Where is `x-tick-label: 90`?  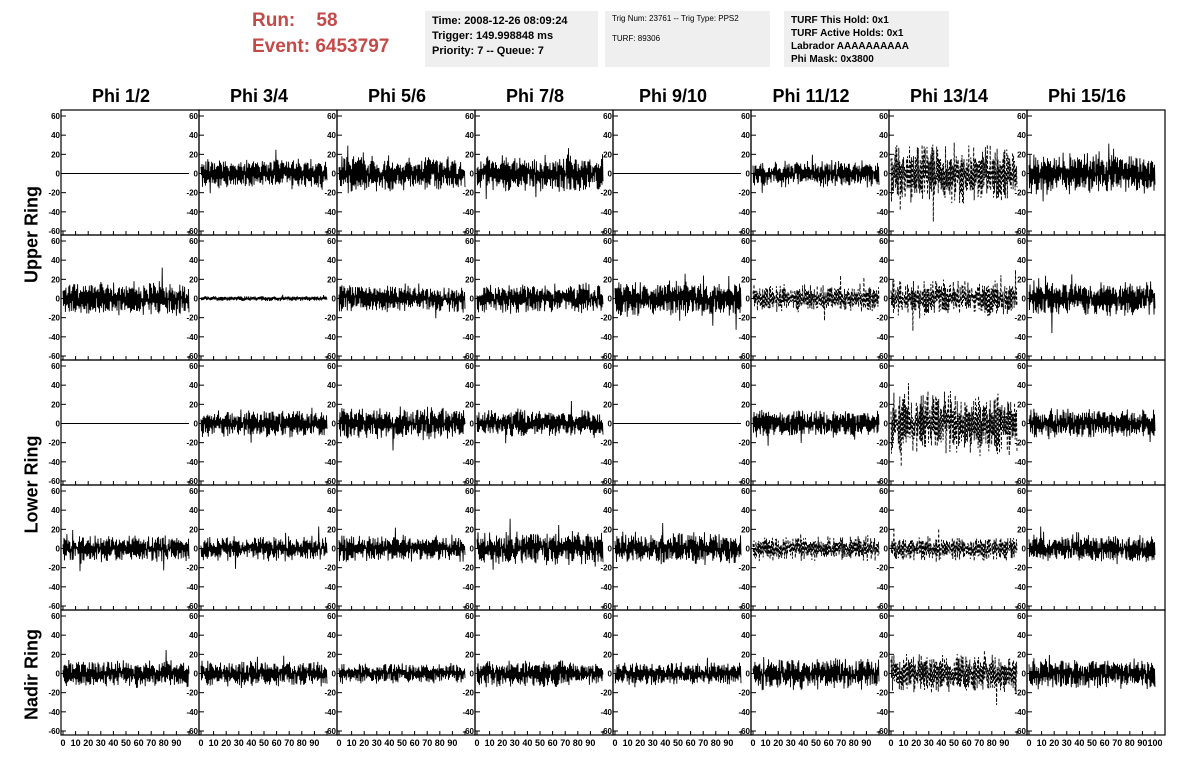
x-tick-label: 90 is located at coordinates (452, 743).